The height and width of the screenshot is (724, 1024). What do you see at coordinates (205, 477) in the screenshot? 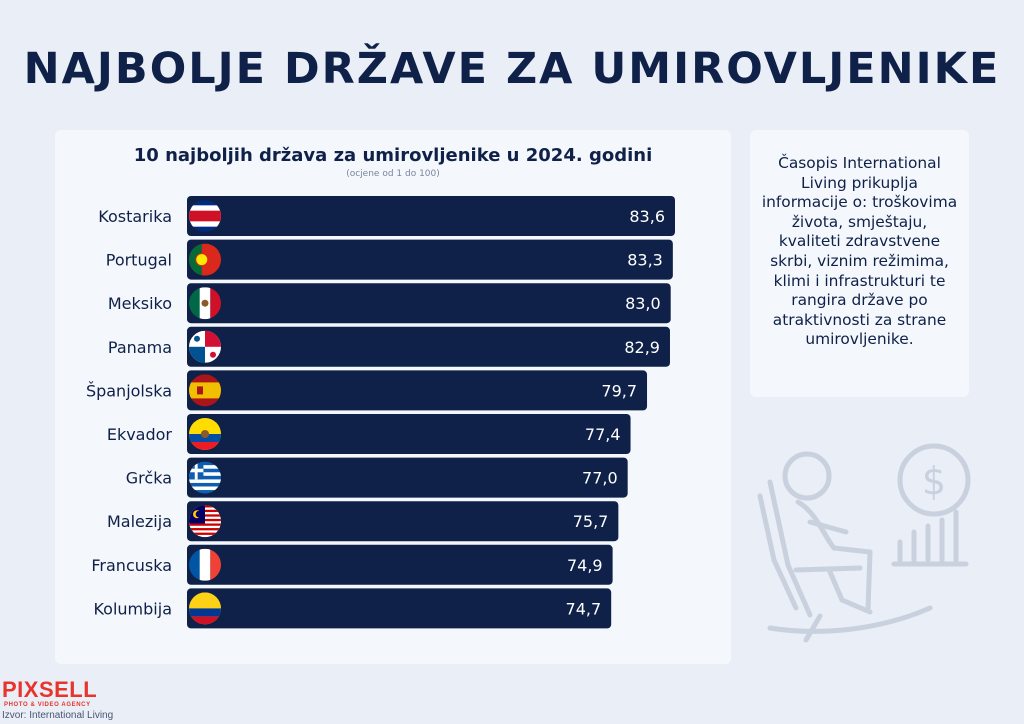
I see `greece-flag-icon` at bounding box center [205, 477].